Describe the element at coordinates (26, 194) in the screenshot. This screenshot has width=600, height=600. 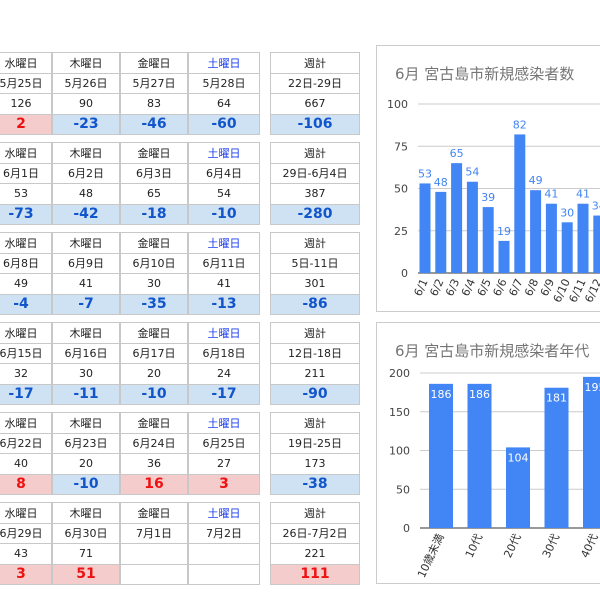
I see `count-cell: 53` at that location.